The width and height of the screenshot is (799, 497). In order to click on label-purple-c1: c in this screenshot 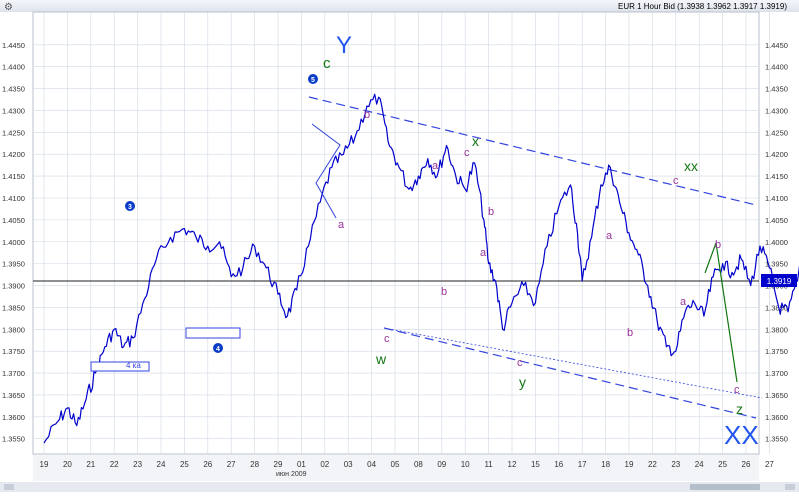, I will do `click(467, 153)`.